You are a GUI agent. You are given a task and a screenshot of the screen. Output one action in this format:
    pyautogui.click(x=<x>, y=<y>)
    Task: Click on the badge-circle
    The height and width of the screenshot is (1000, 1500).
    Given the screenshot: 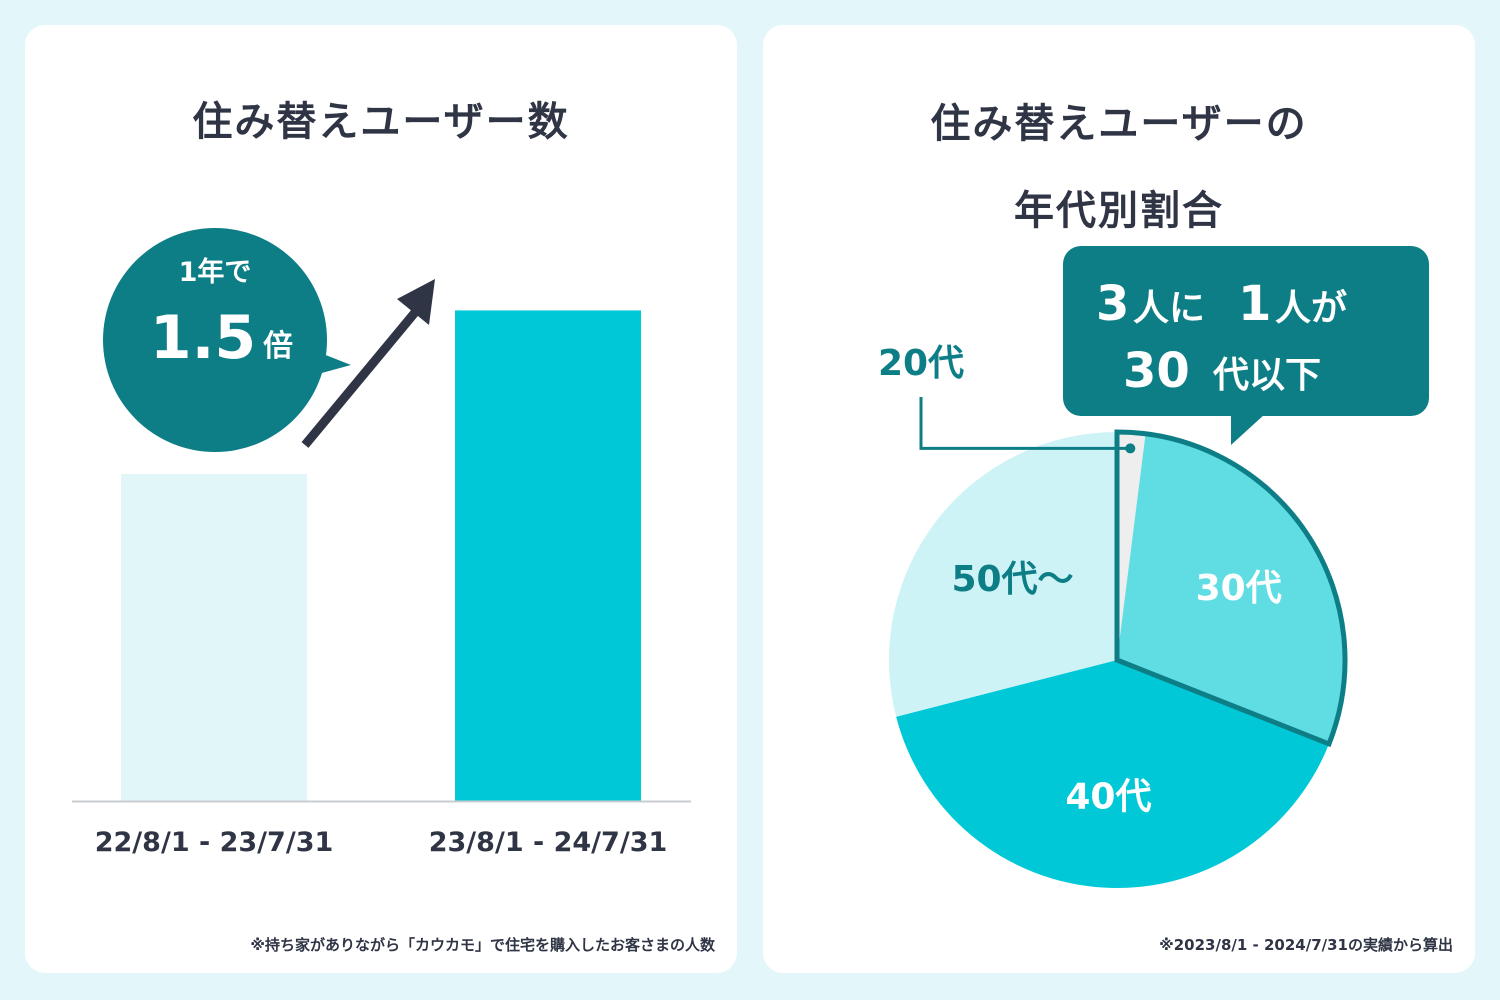 What is the action you would take?
    pyautogui.click(x=215, y=340)
    